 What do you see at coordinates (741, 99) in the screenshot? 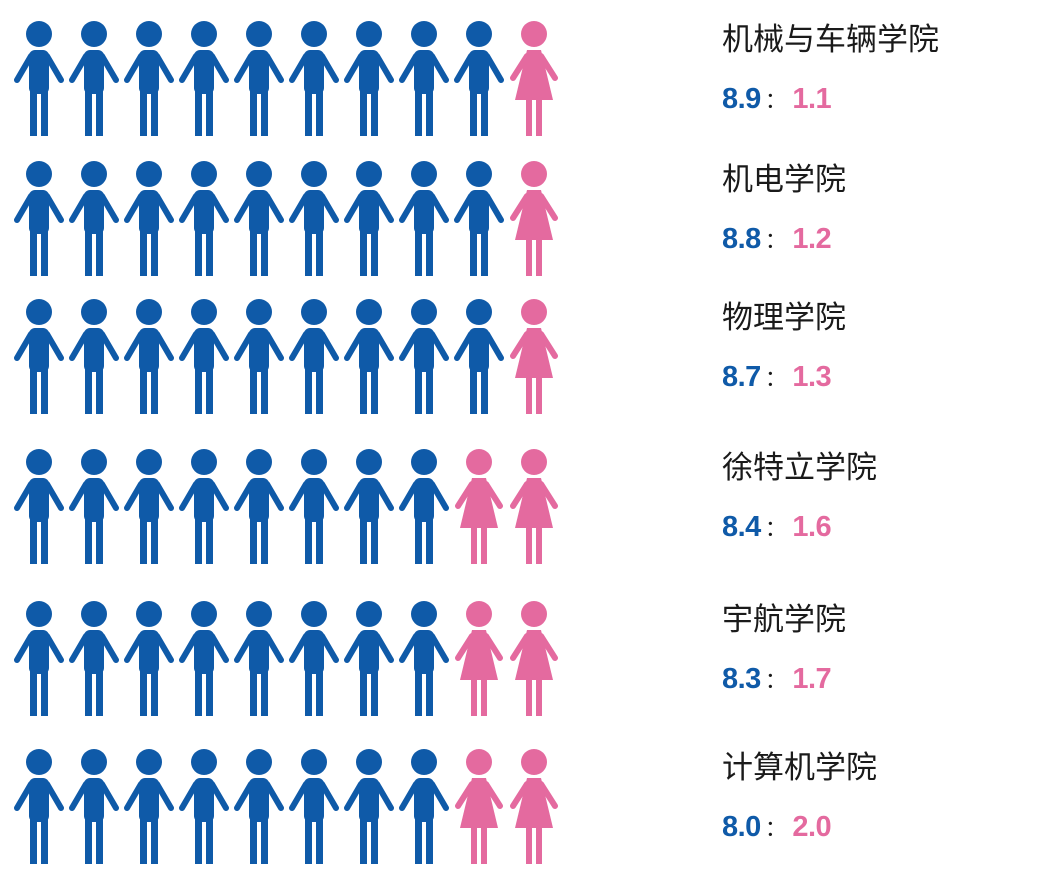
I see `male-ratio-value: 8.9` at bounding box center [741, 99].